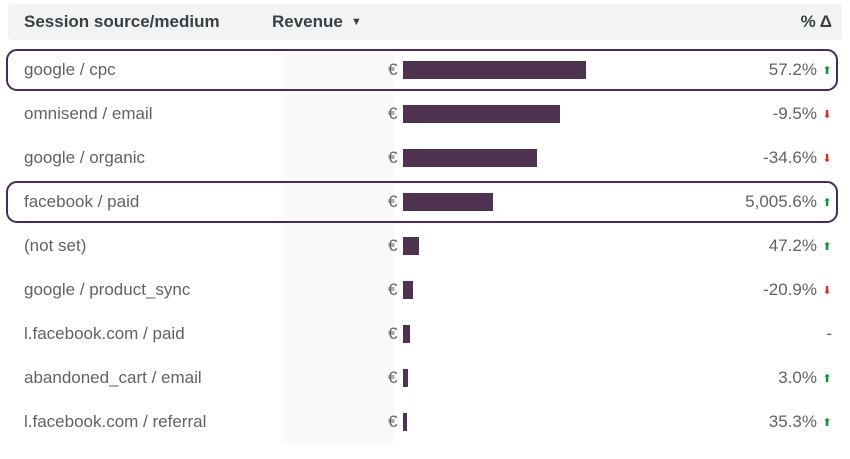 This screenshot has height=459, width=850. I want to click on source-medium-cell: omnisend / email, so click(88, 113).